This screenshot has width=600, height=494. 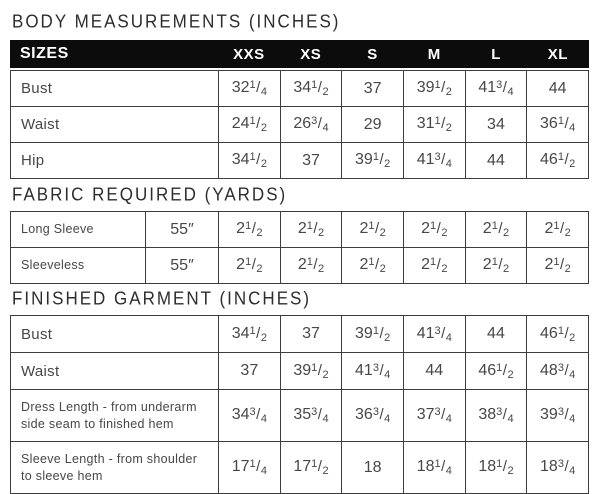 I want to click on value-cell: 241/2, so click(x=249, y=124).